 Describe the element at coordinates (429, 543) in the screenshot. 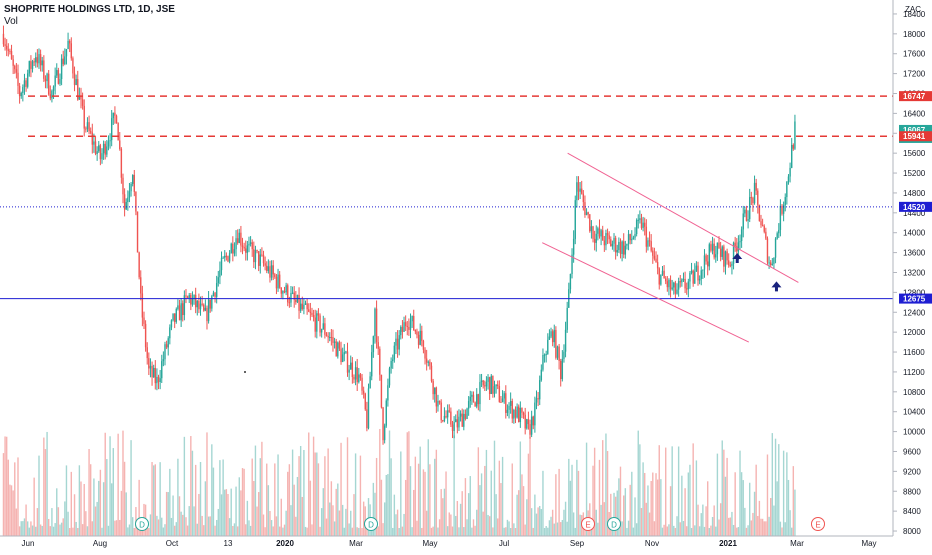

I see `x-tick-label: May` at that location.